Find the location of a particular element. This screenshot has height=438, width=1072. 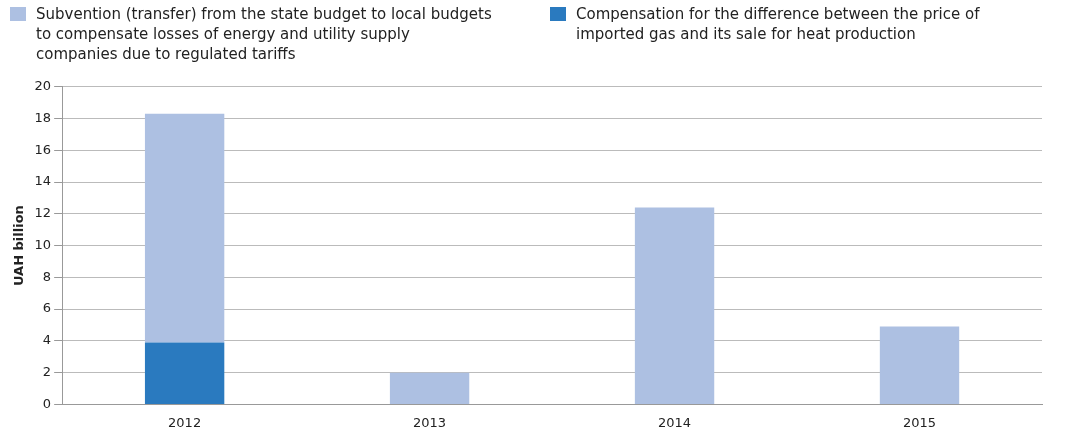

x-tick-label: 2014 is located at coordinates (675, 422).